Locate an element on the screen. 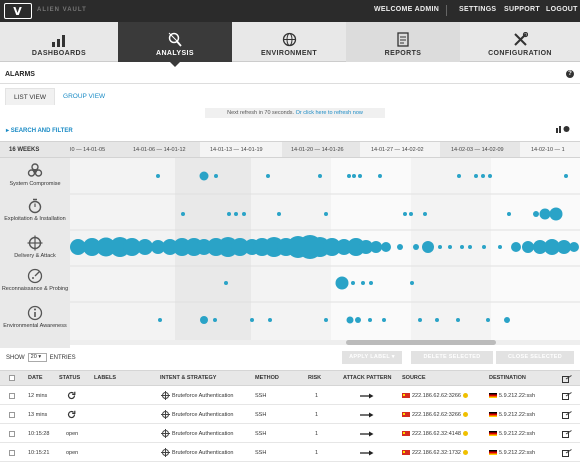 This screenshot has width=580, height=466. source-cell: 222.186.62.32:4148 is located at coordinates (435, 434).